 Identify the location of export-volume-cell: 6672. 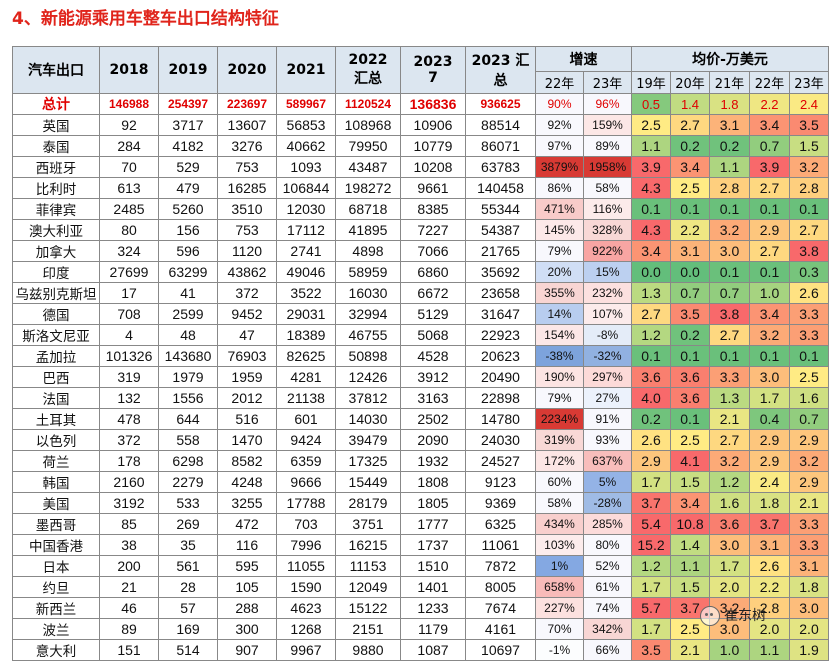
(433, 293).